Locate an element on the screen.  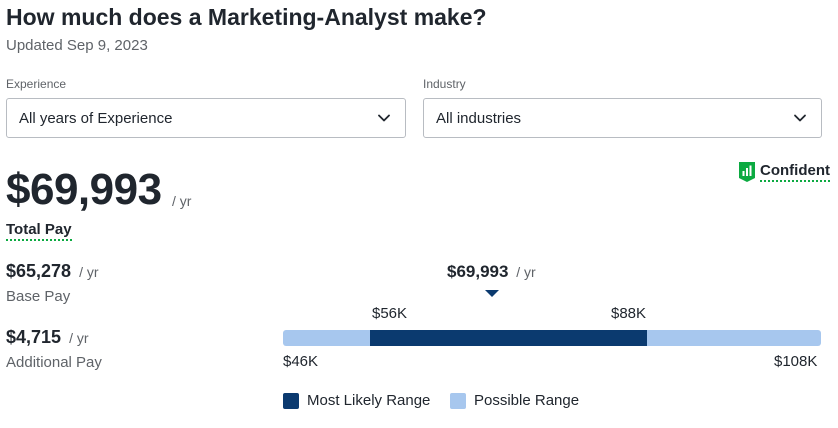
base-pay-amount: $65,278 / yr is located at coordinates (52, 271).